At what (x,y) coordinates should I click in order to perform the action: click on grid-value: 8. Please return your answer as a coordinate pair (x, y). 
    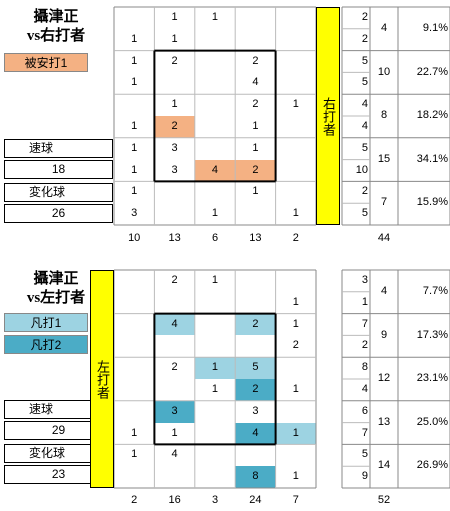
    Looking at the image, I should click on (255, 476).